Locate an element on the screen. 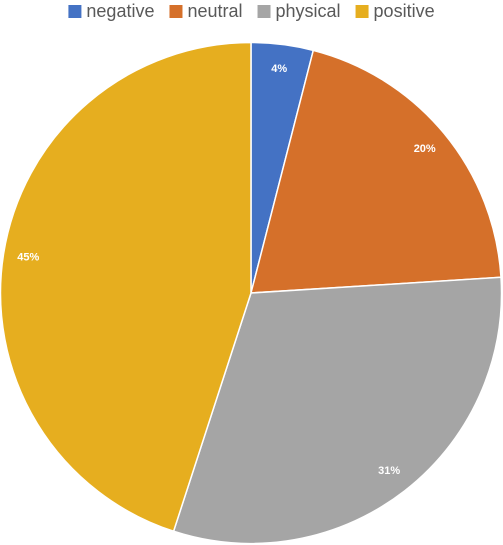 This screenshot has height=545, width=503. value-label: 45% is located at coordinates (28, 258).